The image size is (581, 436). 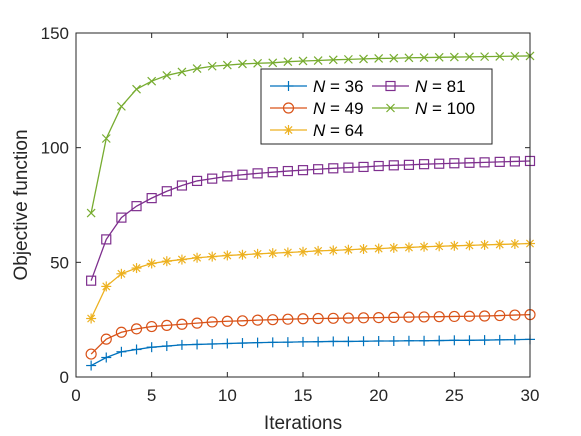 What do you see at coordinates (530, 395) in the screenshot?
I see `x-tick-label: 30` at bounding box center [530, 395].